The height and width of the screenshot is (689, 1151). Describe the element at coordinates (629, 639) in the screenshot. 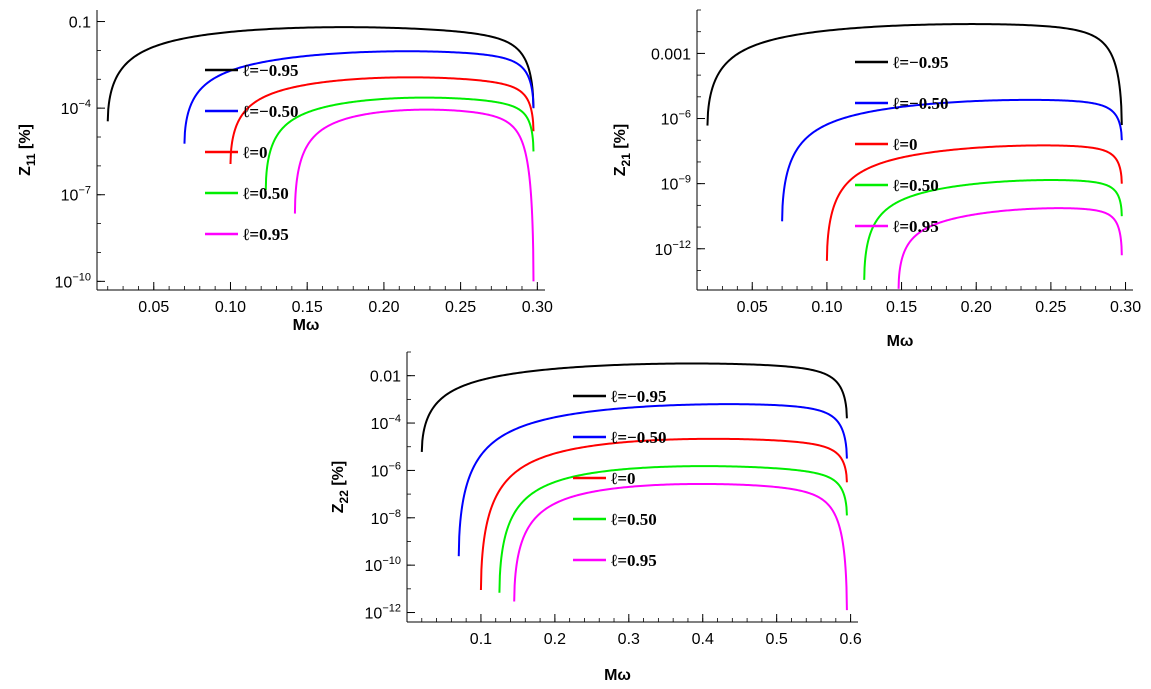

I see `x-tick-label: 0.3` at that location.